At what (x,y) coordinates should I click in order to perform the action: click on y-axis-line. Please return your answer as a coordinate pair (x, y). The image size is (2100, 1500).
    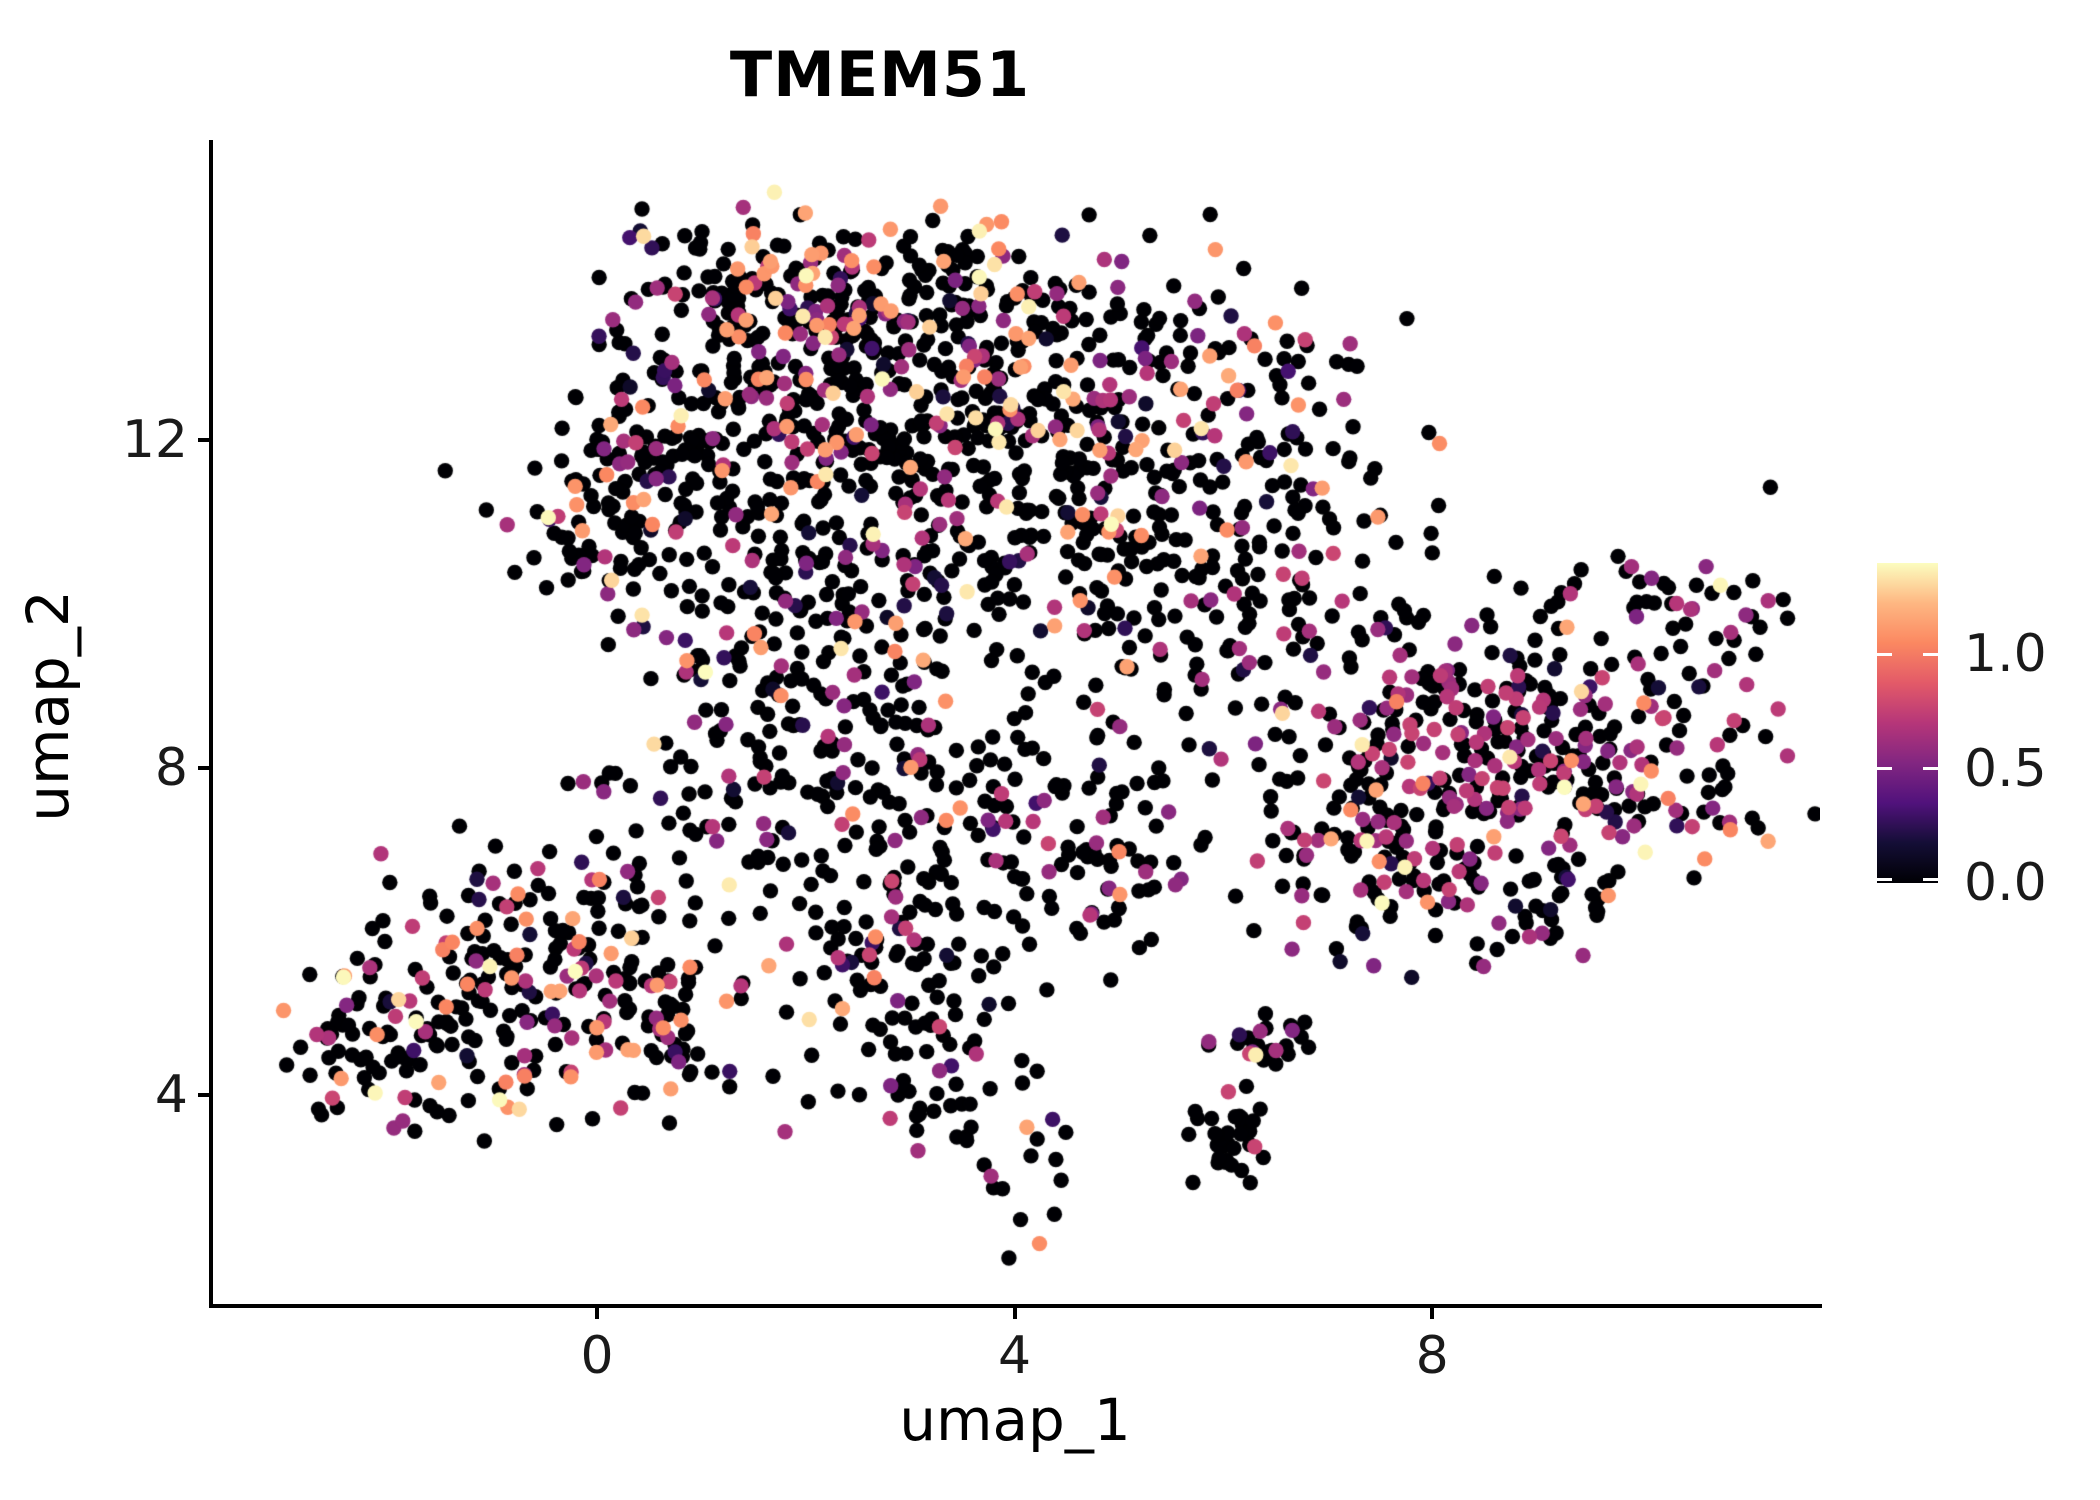
    Looking at the image, I should click on (211, 724).